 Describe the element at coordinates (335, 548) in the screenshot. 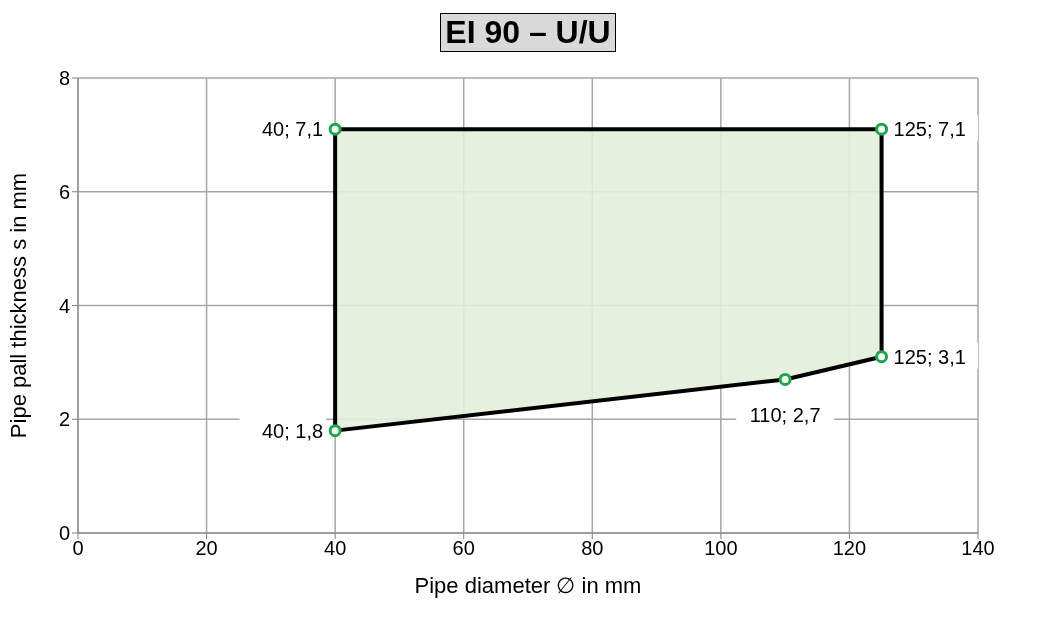

I see `x-tick-label: 40` at that location.